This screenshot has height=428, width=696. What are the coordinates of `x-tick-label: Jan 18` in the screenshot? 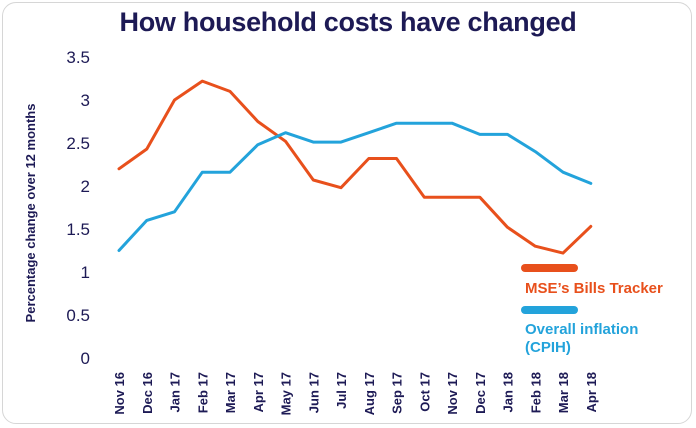 It's located at (508, 392).